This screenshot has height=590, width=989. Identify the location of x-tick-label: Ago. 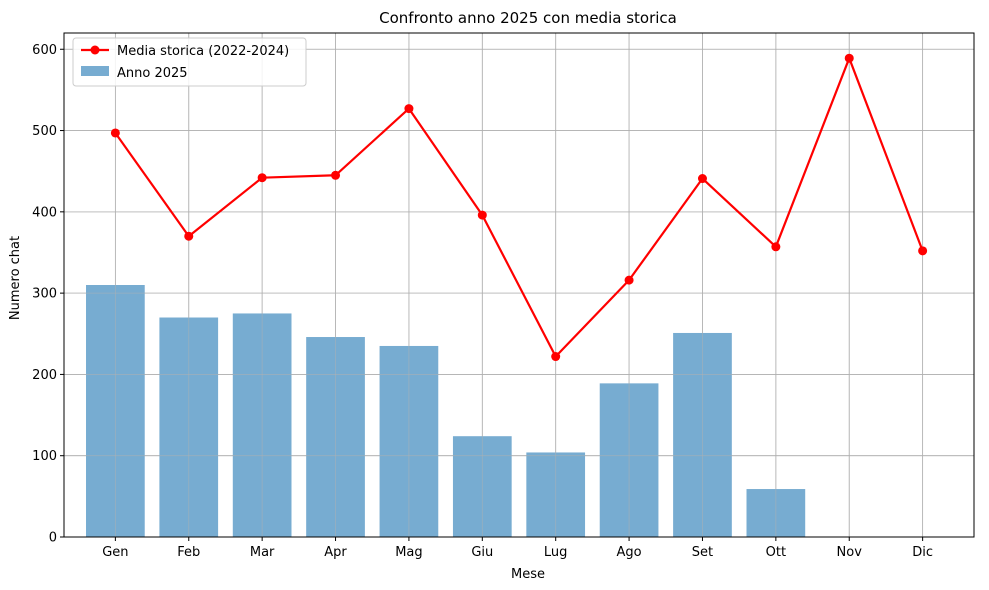
(629, 552).